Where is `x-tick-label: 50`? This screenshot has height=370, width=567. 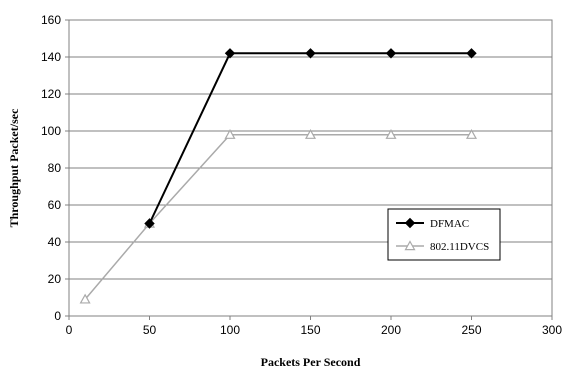 x-tick-label: 50 is located at coordinates (150, 330).